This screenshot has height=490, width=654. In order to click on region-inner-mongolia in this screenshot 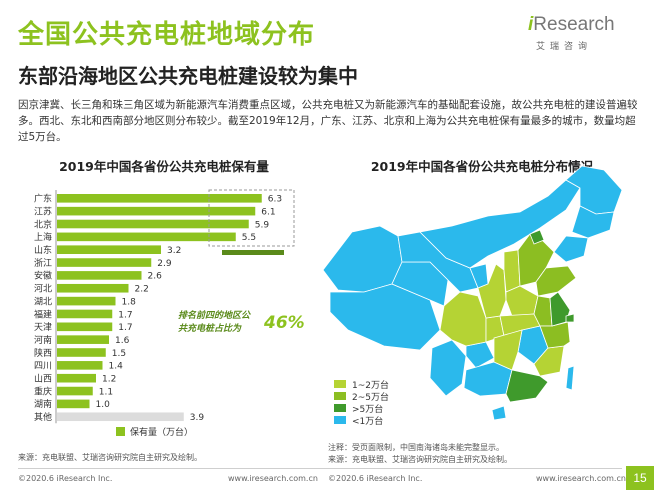, I will do `click(500, 224)`.